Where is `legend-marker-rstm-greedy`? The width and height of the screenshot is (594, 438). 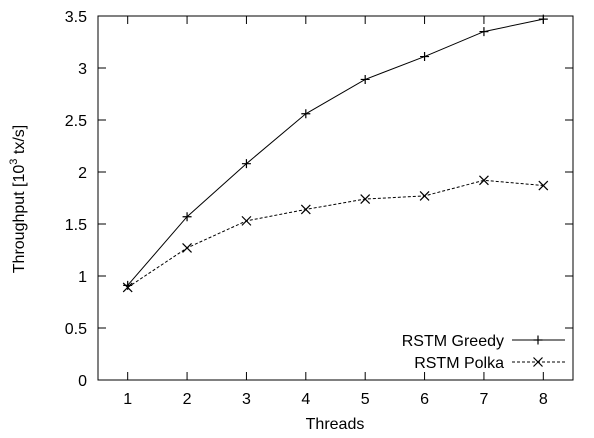
legend-marker-rstm-greedy is located at coordinates (538, 340).